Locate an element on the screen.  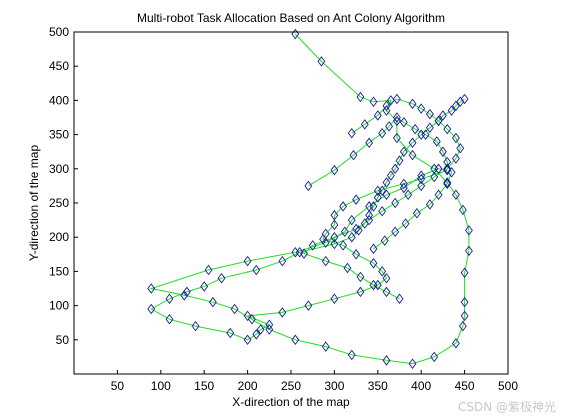
y-tick-label: 350 is located at coordinates (59, 135).